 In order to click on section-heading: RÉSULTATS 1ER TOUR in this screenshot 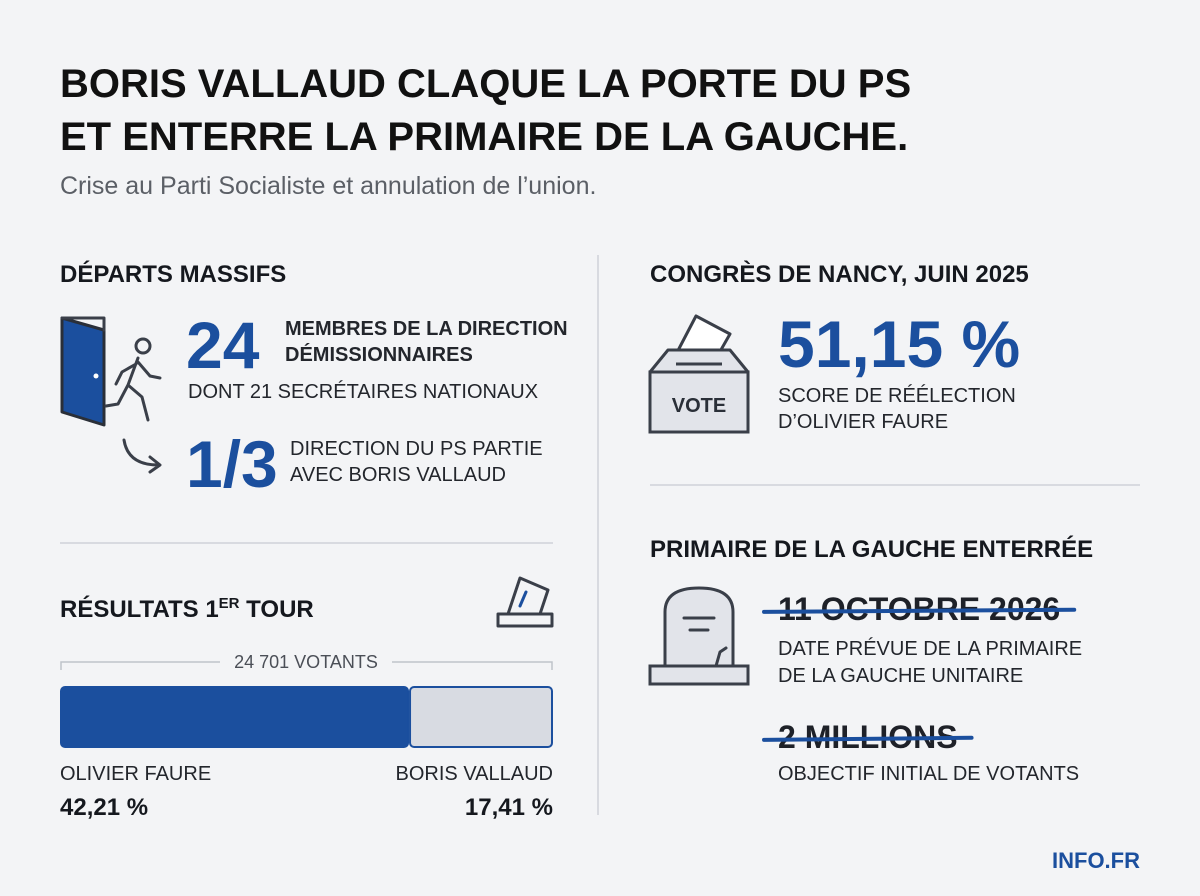, I will do `click(187, 609)`.